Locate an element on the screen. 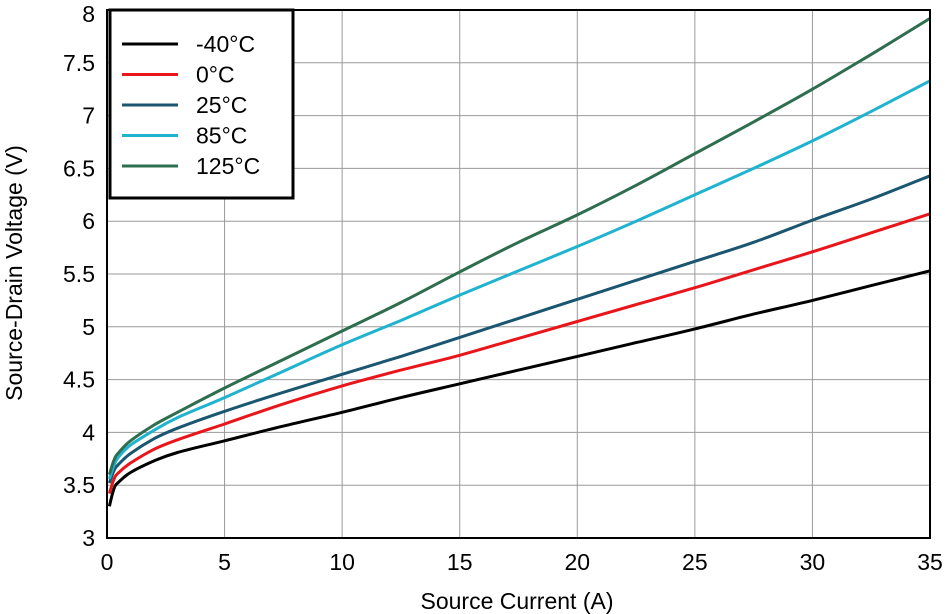 The image size is (945, 614). y-tick-label: 4.5 is located at coordinates (79, 380).